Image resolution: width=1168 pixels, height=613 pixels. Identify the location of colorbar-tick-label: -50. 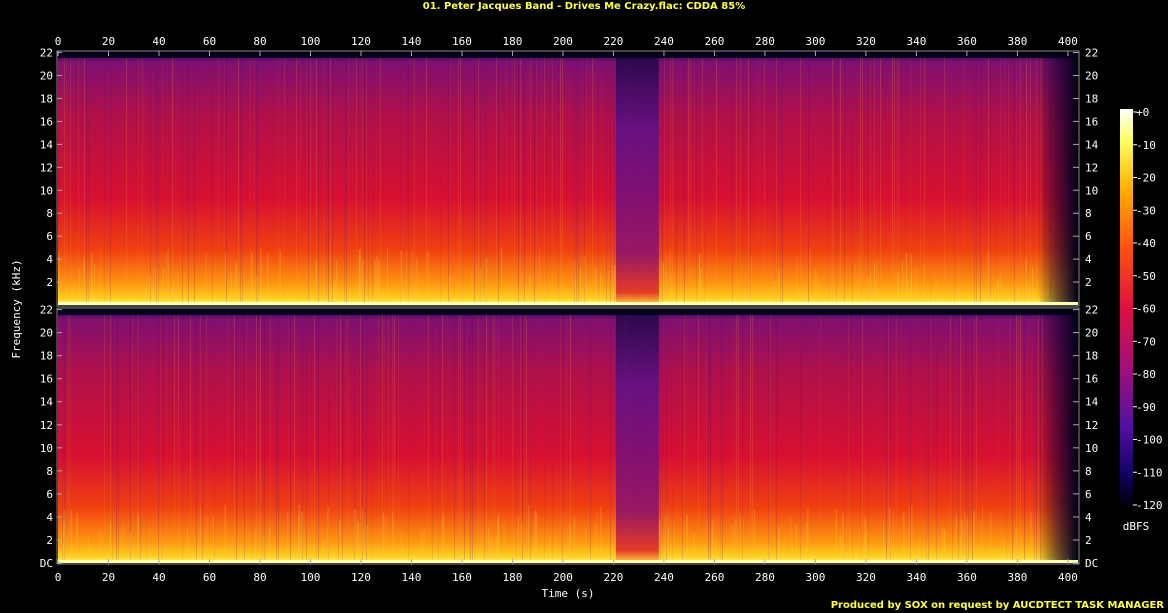
(1146, 276).